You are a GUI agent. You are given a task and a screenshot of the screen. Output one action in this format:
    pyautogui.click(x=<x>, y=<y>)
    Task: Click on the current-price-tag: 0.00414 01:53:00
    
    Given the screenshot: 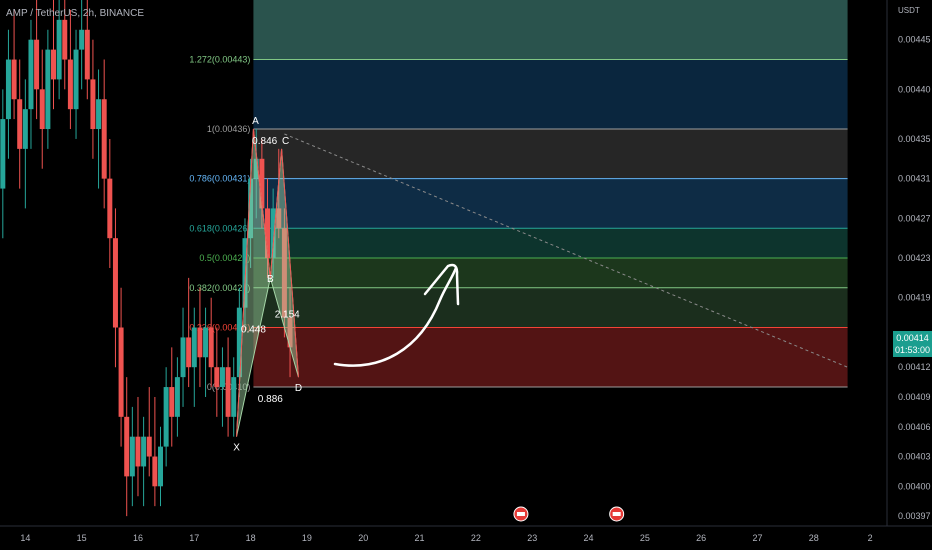 What is the action you would take?
    pyautogui.click(x=912, y=344)
    